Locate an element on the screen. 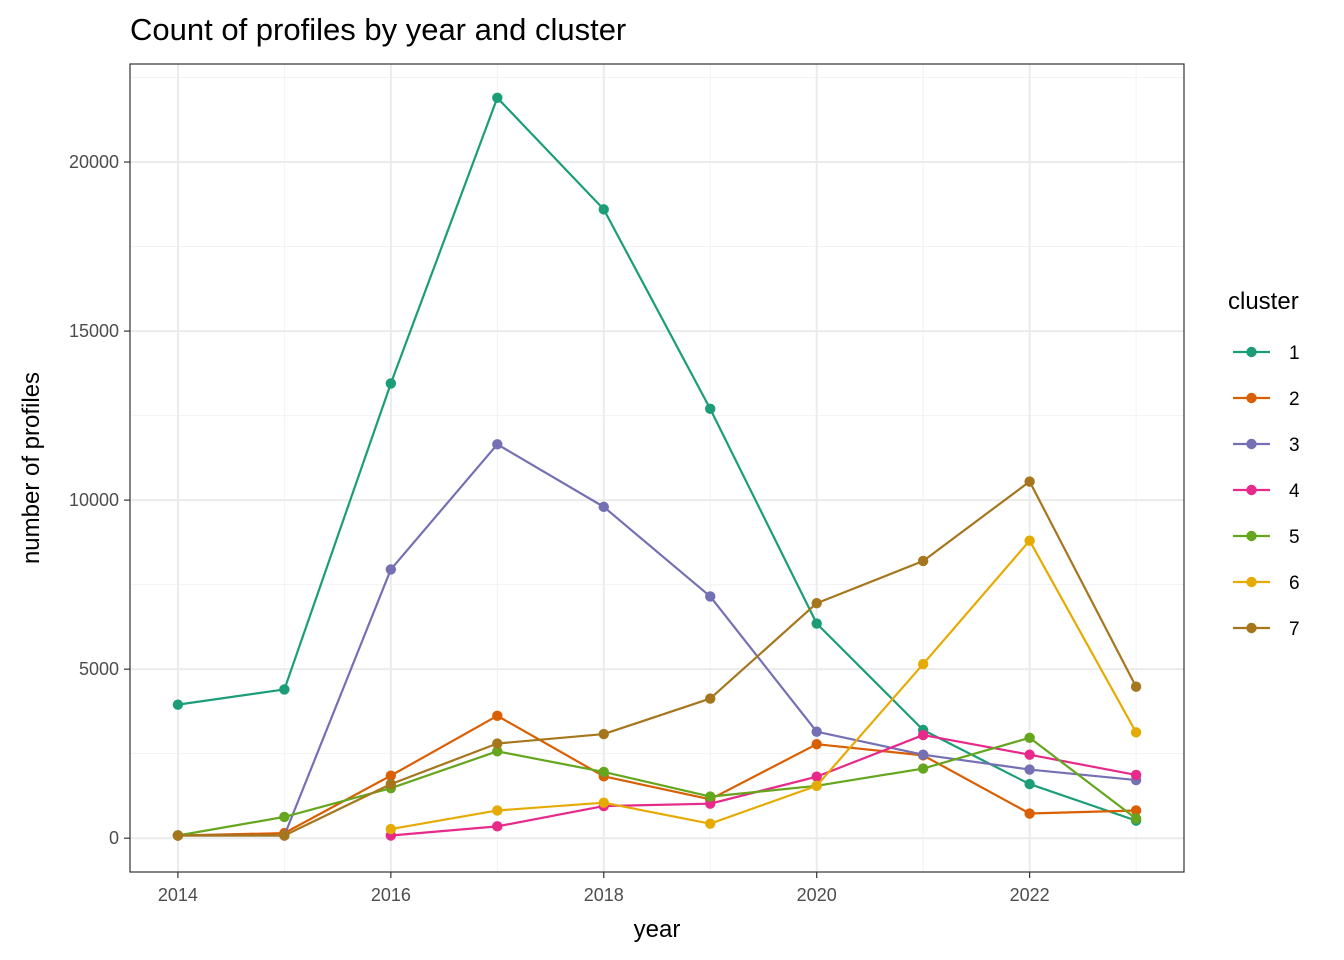  legend: cluster 1 2 3 4 5 6 7 is located at coordinates (1264, 464).